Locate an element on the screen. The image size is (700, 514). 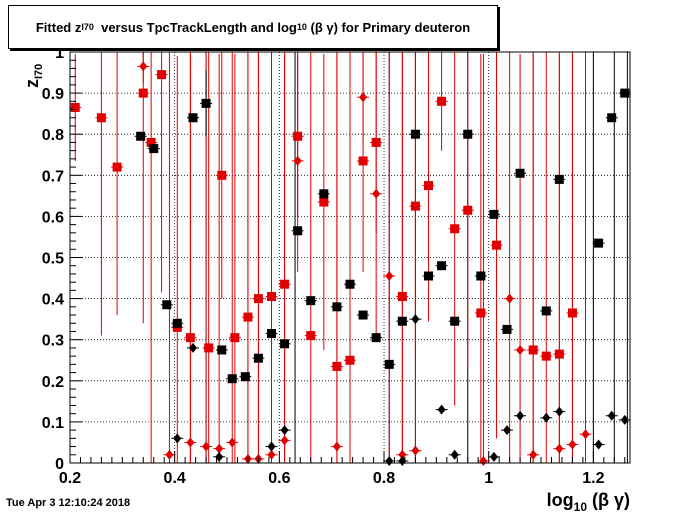
title-prefix-sub: I70 is located at coordinates (87, 27).